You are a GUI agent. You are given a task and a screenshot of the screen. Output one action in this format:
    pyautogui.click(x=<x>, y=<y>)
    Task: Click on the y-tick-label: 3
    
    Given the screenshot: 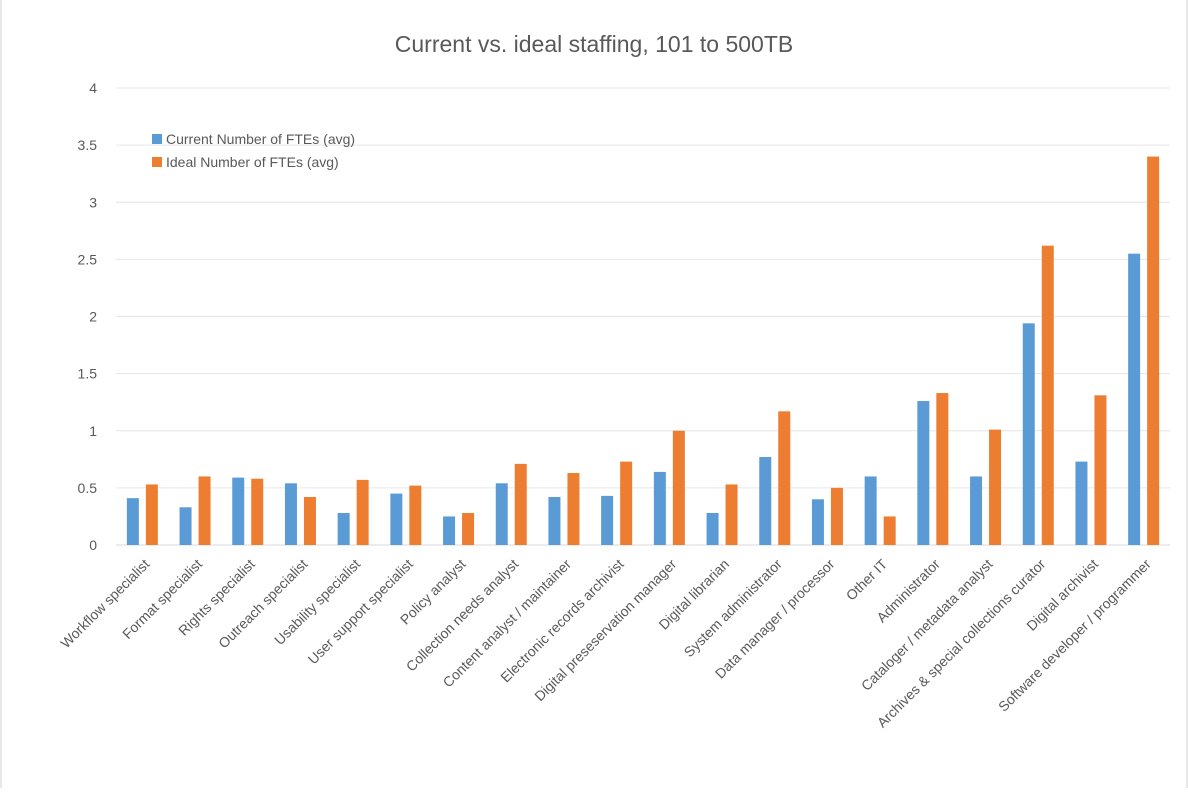 What is the action you would take?
    pyautogui.click(x=93, y=202)
    